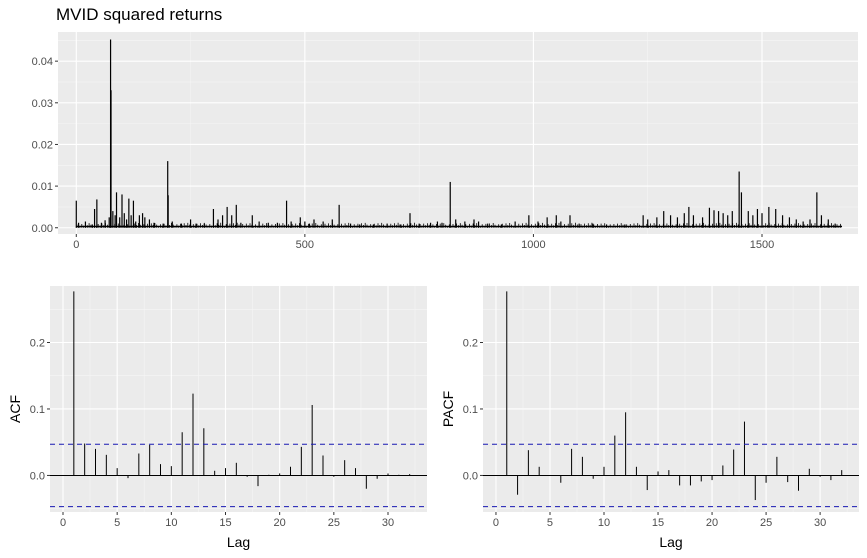  Describe the element at coordinates (42, 187) in the screenshot. I see `y-tick-label: 0.01` at that location.